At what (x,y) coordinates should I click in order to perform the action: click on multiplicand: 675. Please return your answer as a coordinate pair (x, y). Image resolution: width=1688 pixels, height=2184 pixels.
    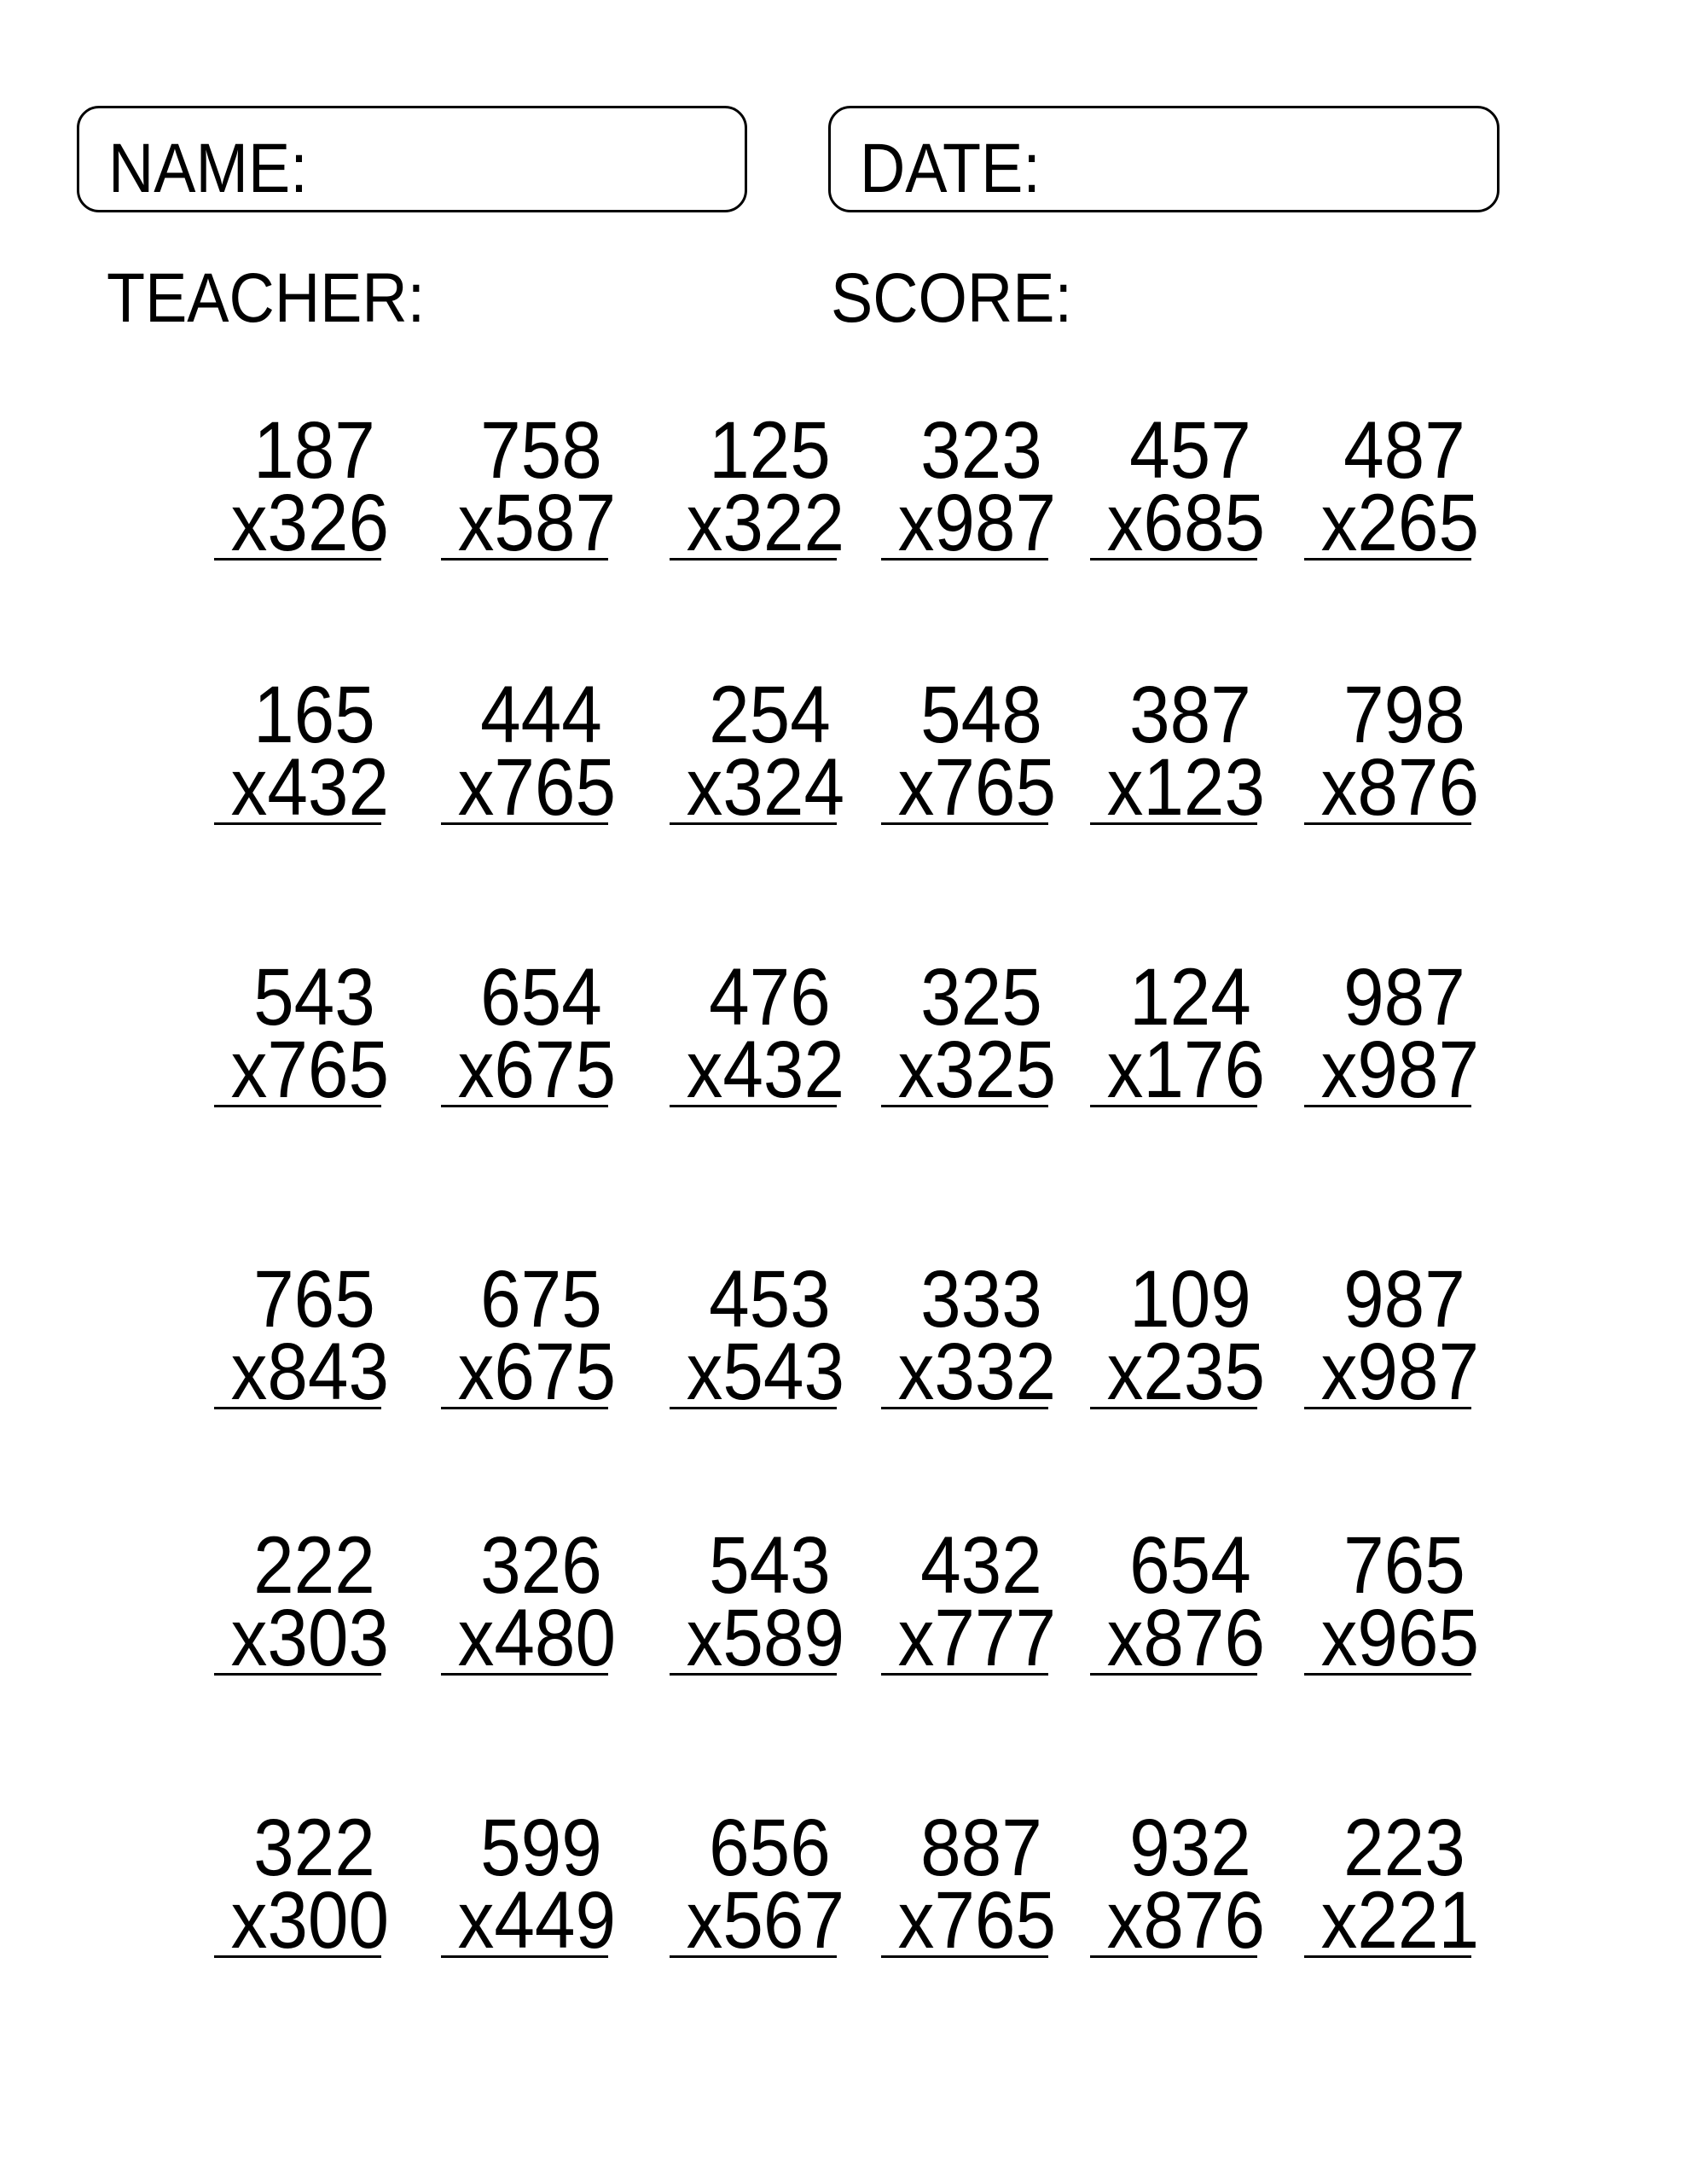
    Looking at the image, I should click on (541, 1300).